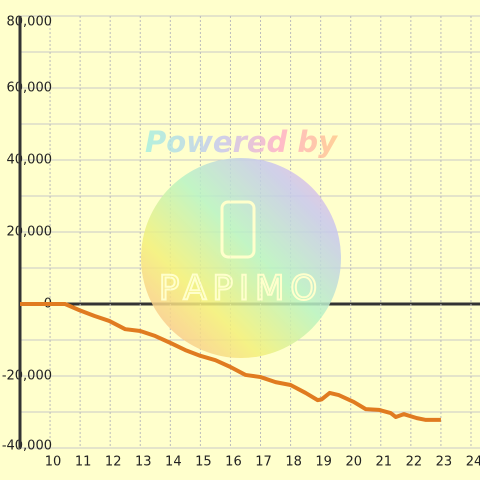 The width and height of the screenshot is (480, 480). Describe the element at coordinates (143, 462) in the screenshot. I see `x-tick-label: 13` at that location.